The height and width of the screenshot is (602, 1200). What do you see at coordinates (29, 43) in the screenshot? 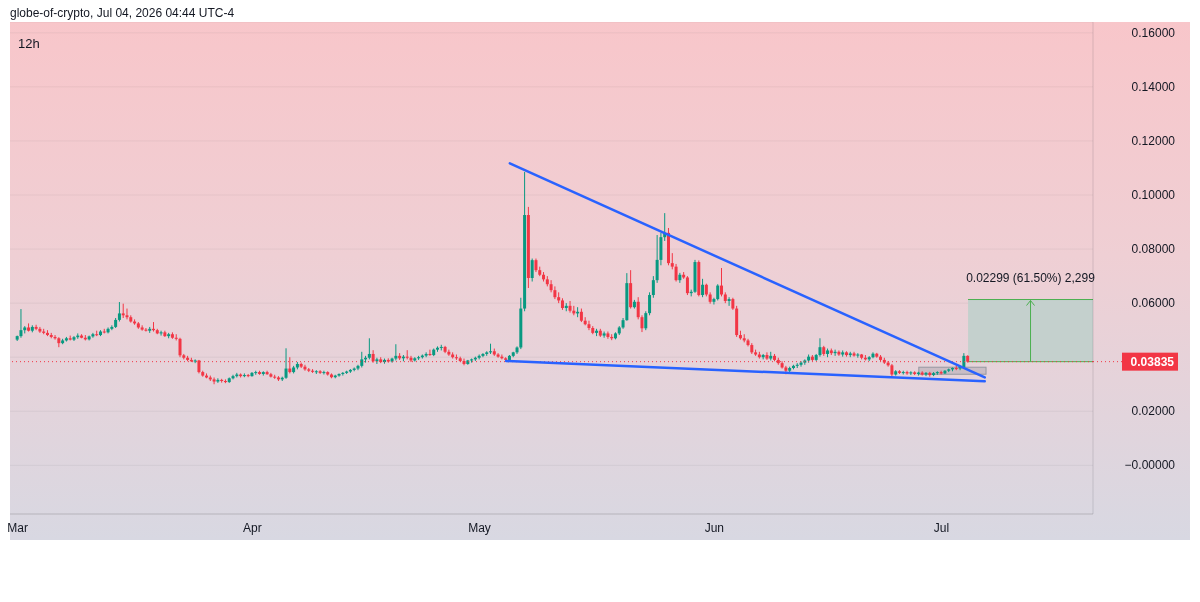
I see `text: 12h` at bounding box center [29, 43].